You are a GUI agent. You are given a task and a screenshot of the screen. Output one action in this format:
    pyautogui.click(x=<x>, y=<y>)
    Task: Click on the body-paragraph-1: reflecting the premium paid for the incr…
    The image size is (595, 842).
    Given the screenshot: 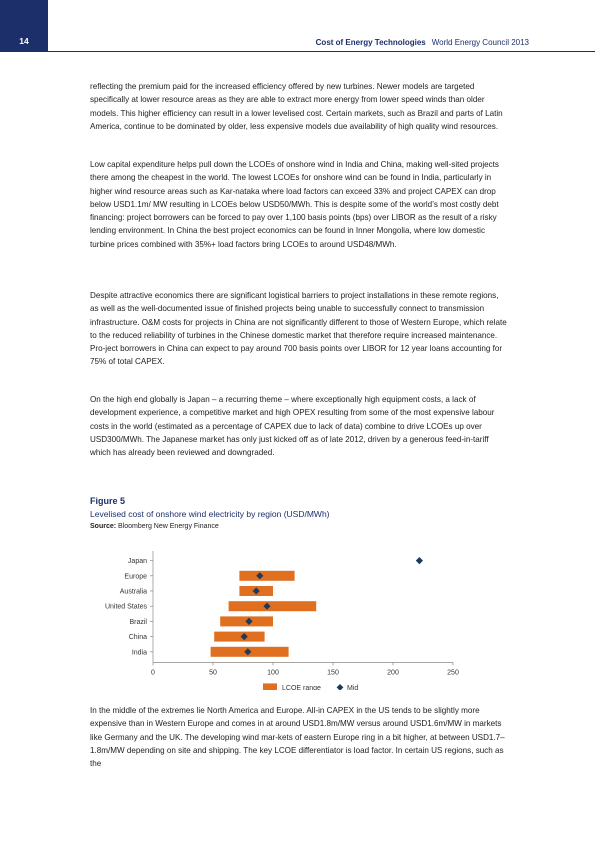 What is the action you would take?
    pyautogui.click(x=299, y=106)
    